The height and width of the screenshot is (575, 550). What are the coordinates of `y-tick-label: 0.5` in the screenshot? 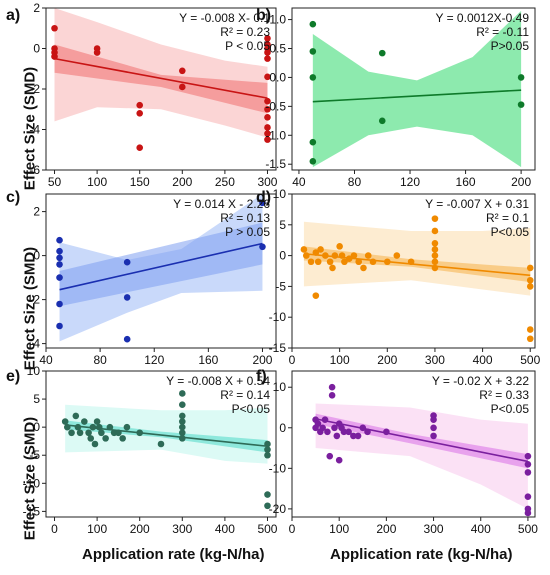 It's located at (277, 49).